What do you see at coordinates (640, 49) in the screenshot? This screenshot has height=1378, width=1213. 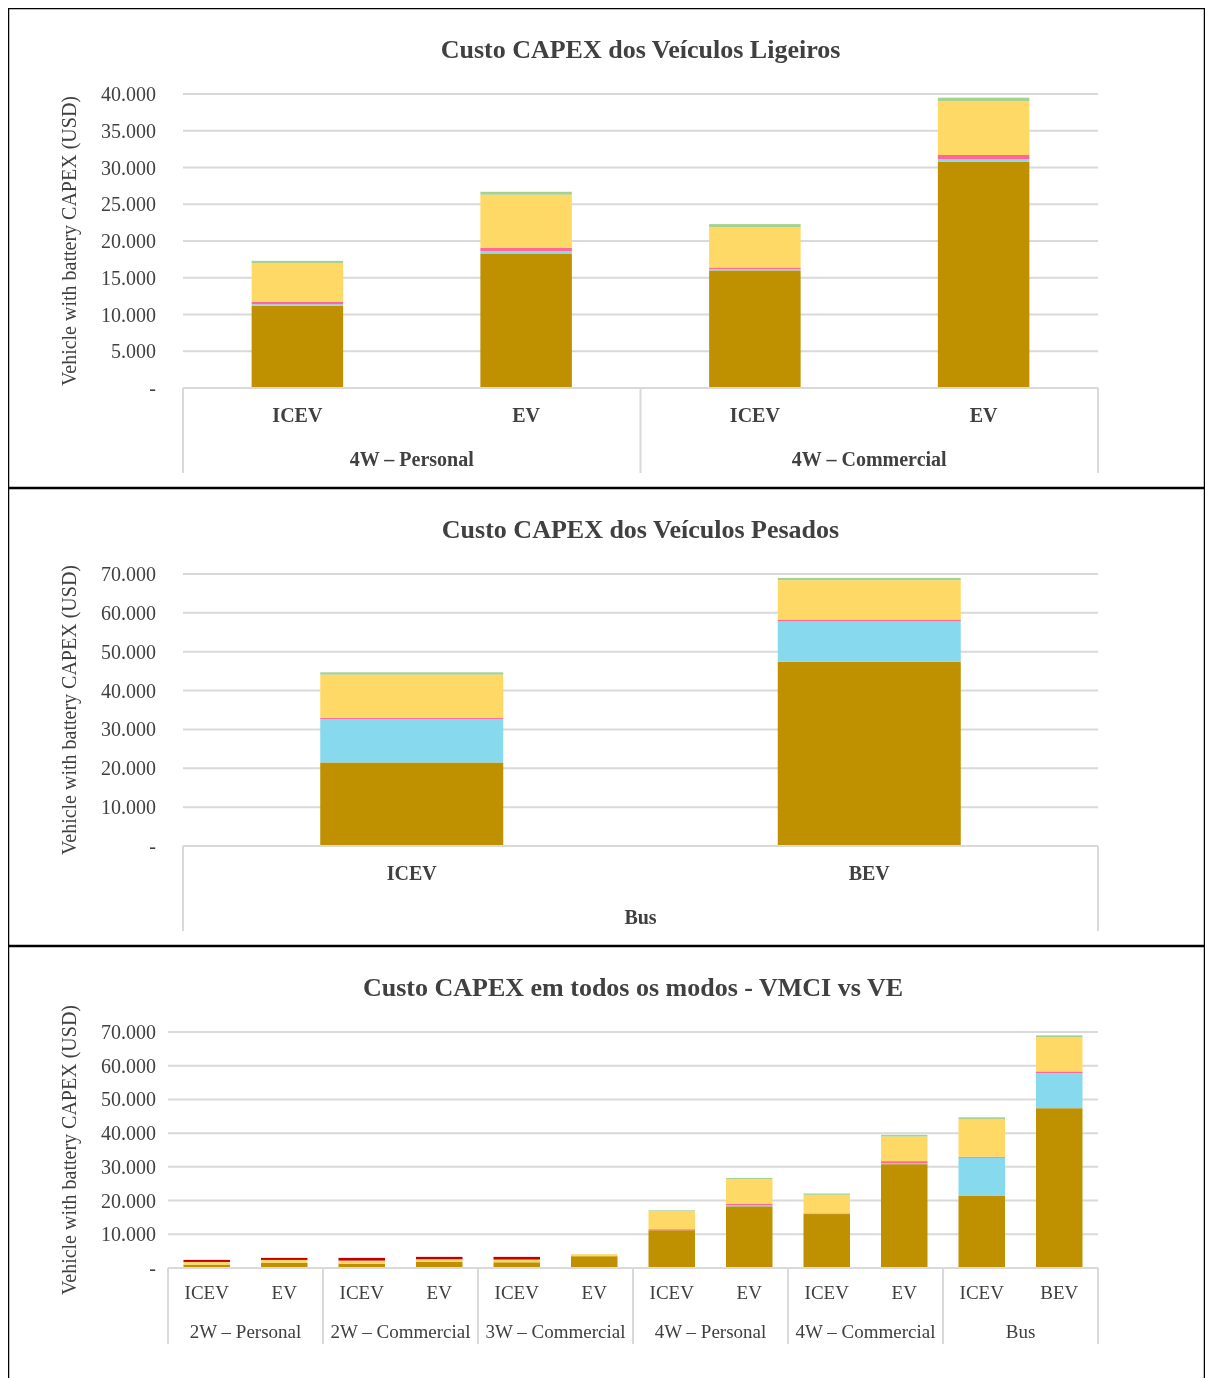 I see `chart-title: Custo CAPEX dos Veículos Ligeiros` at bounding box center [640, 49].